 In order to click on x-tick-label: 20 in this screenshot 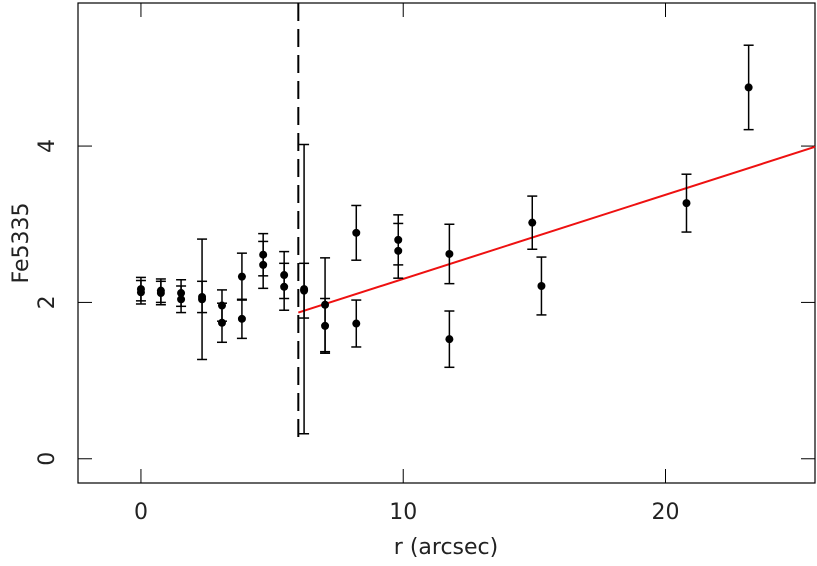, I will do `click(666, 512)`.